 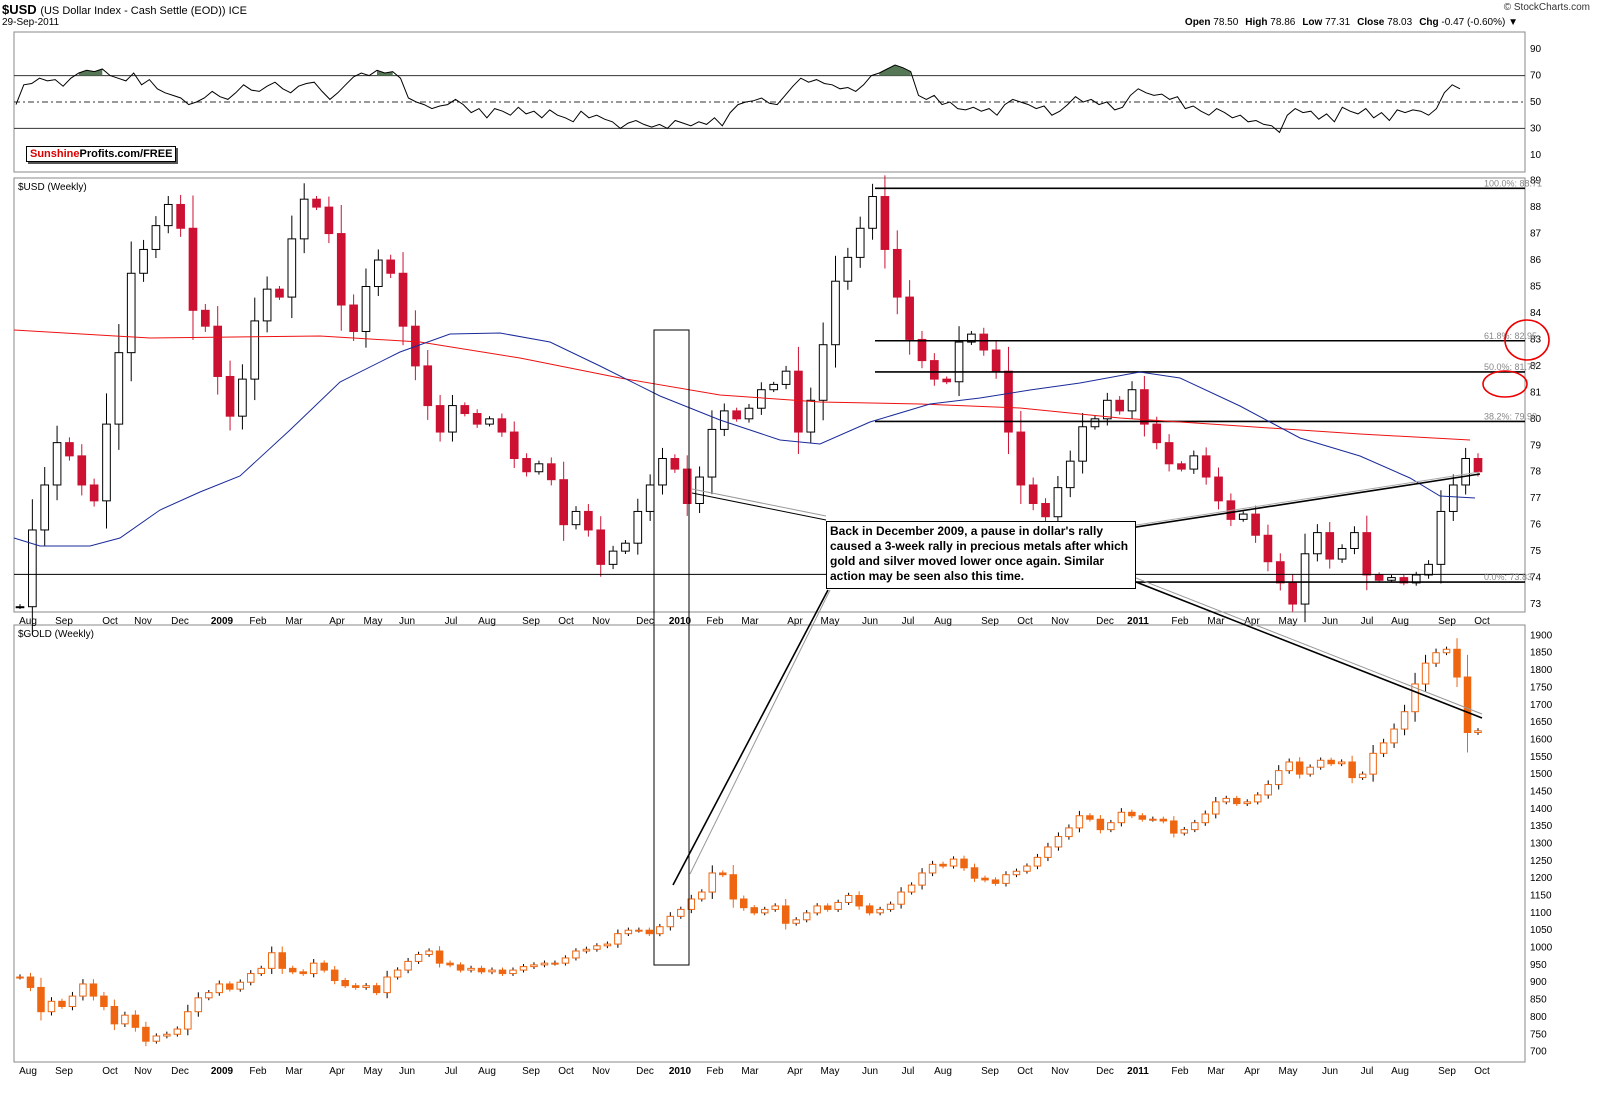 I want to click on usd-trendline, so click(x=1305, y=501).